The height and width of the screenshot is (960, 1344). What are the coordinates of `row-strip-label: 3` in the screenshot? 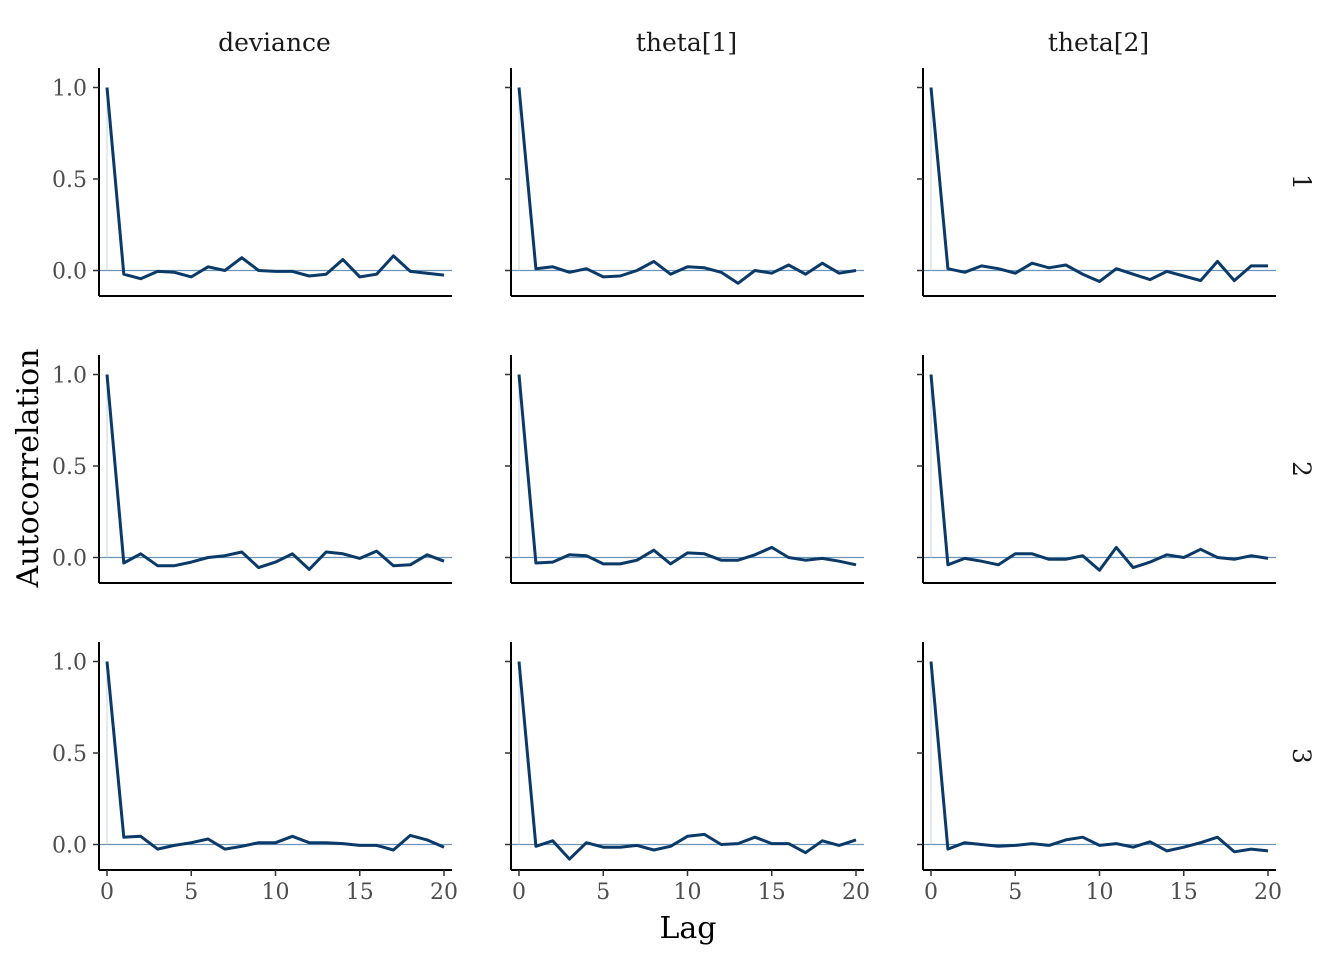 It's located at (1301, 756).